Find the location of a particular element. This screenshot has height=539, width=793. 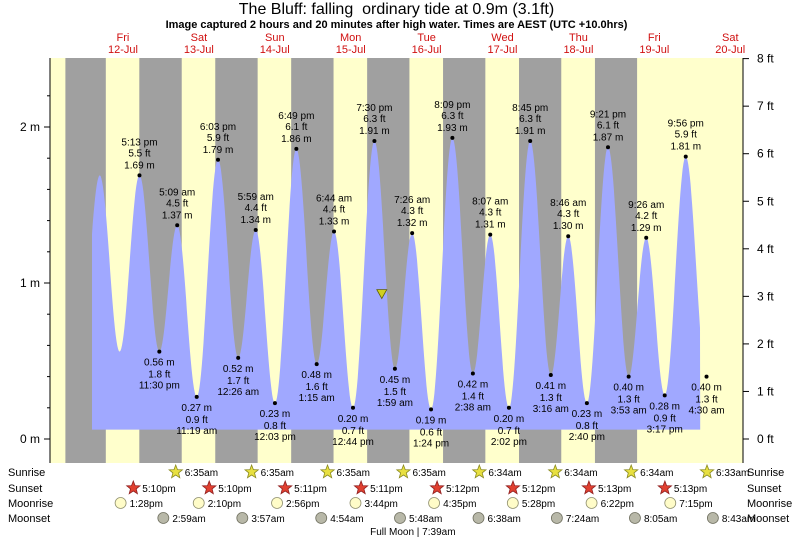

tide-height-label: 1.87 m is located at coordinates (608, 137).